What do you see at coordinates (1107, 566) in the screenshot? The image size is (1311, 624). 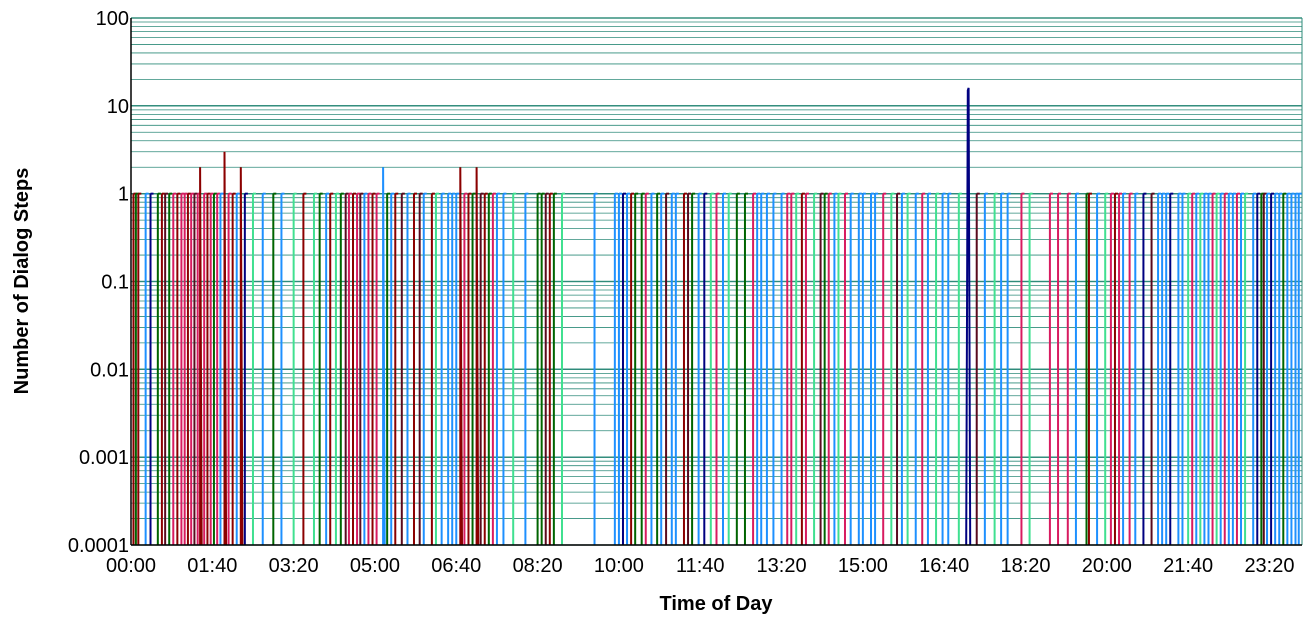 I see `x-tick-label: 20:00` at bounding box center [1107, 566].